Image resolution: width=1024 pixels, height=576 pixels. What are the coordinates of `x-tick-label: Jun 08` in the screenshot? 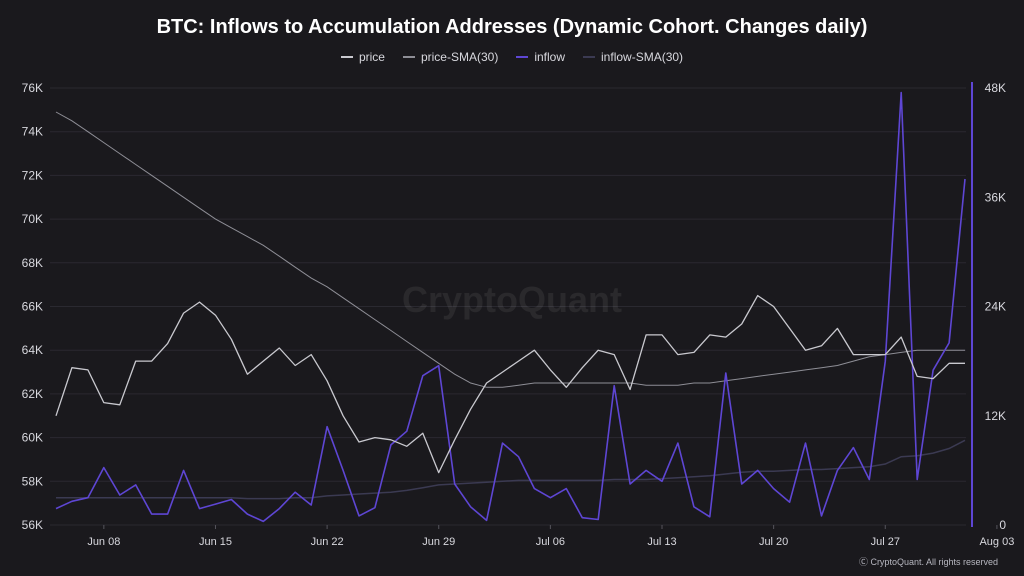 It's located at (103, 542).